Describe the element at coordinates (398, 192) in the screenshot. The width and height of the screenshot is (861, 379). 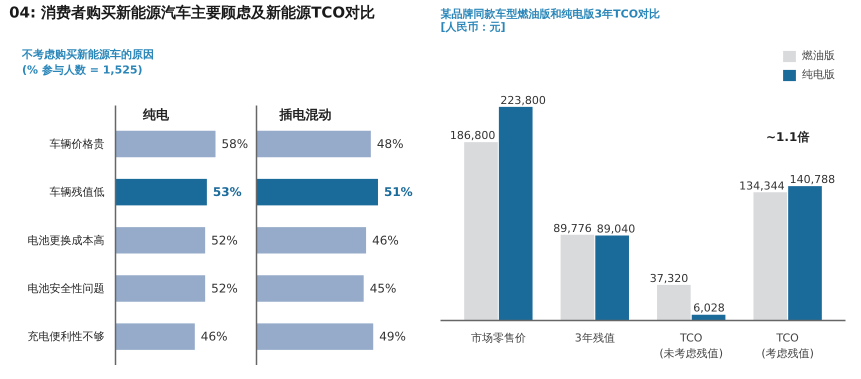
I see `data-label: 51%` at that location.